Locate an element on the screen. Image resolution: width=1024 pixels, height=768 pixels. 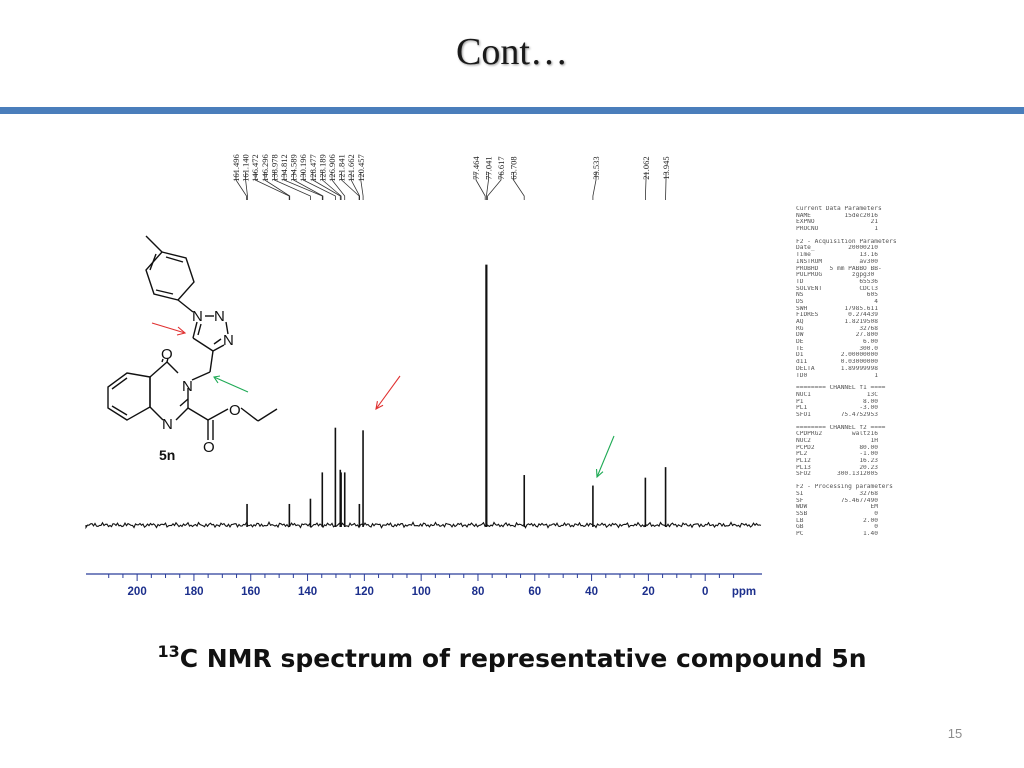
acquisition-param-row: WDW EM is located at coordinates (837, 507).